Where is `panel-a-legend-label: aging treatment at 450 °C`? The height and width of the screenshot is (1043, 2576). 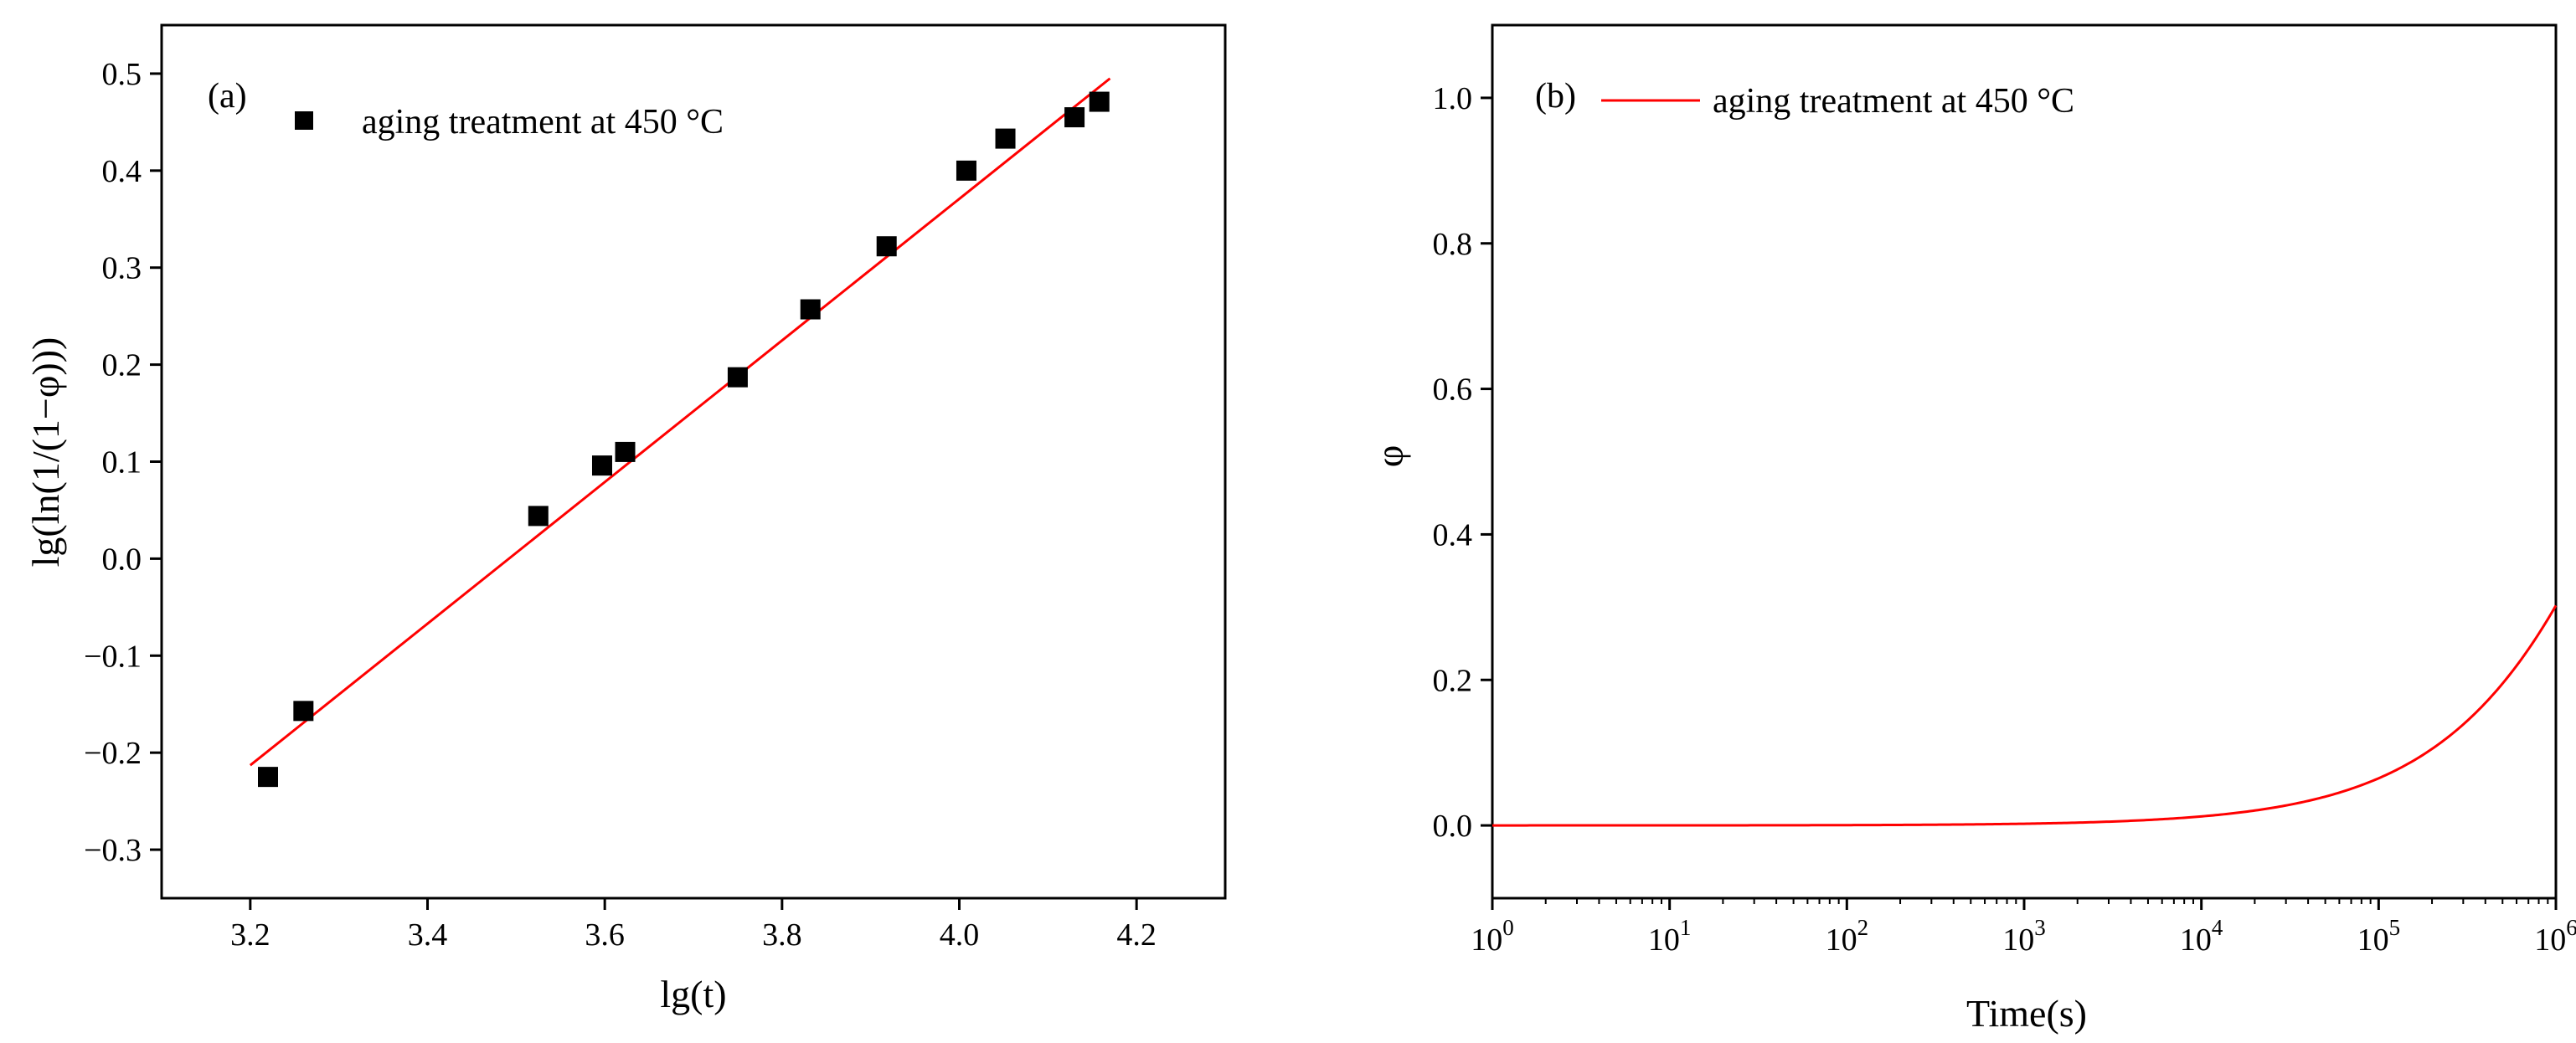
panel-a-legend-label: aging treatment at 450 °C is located at coordinates (543, 122).